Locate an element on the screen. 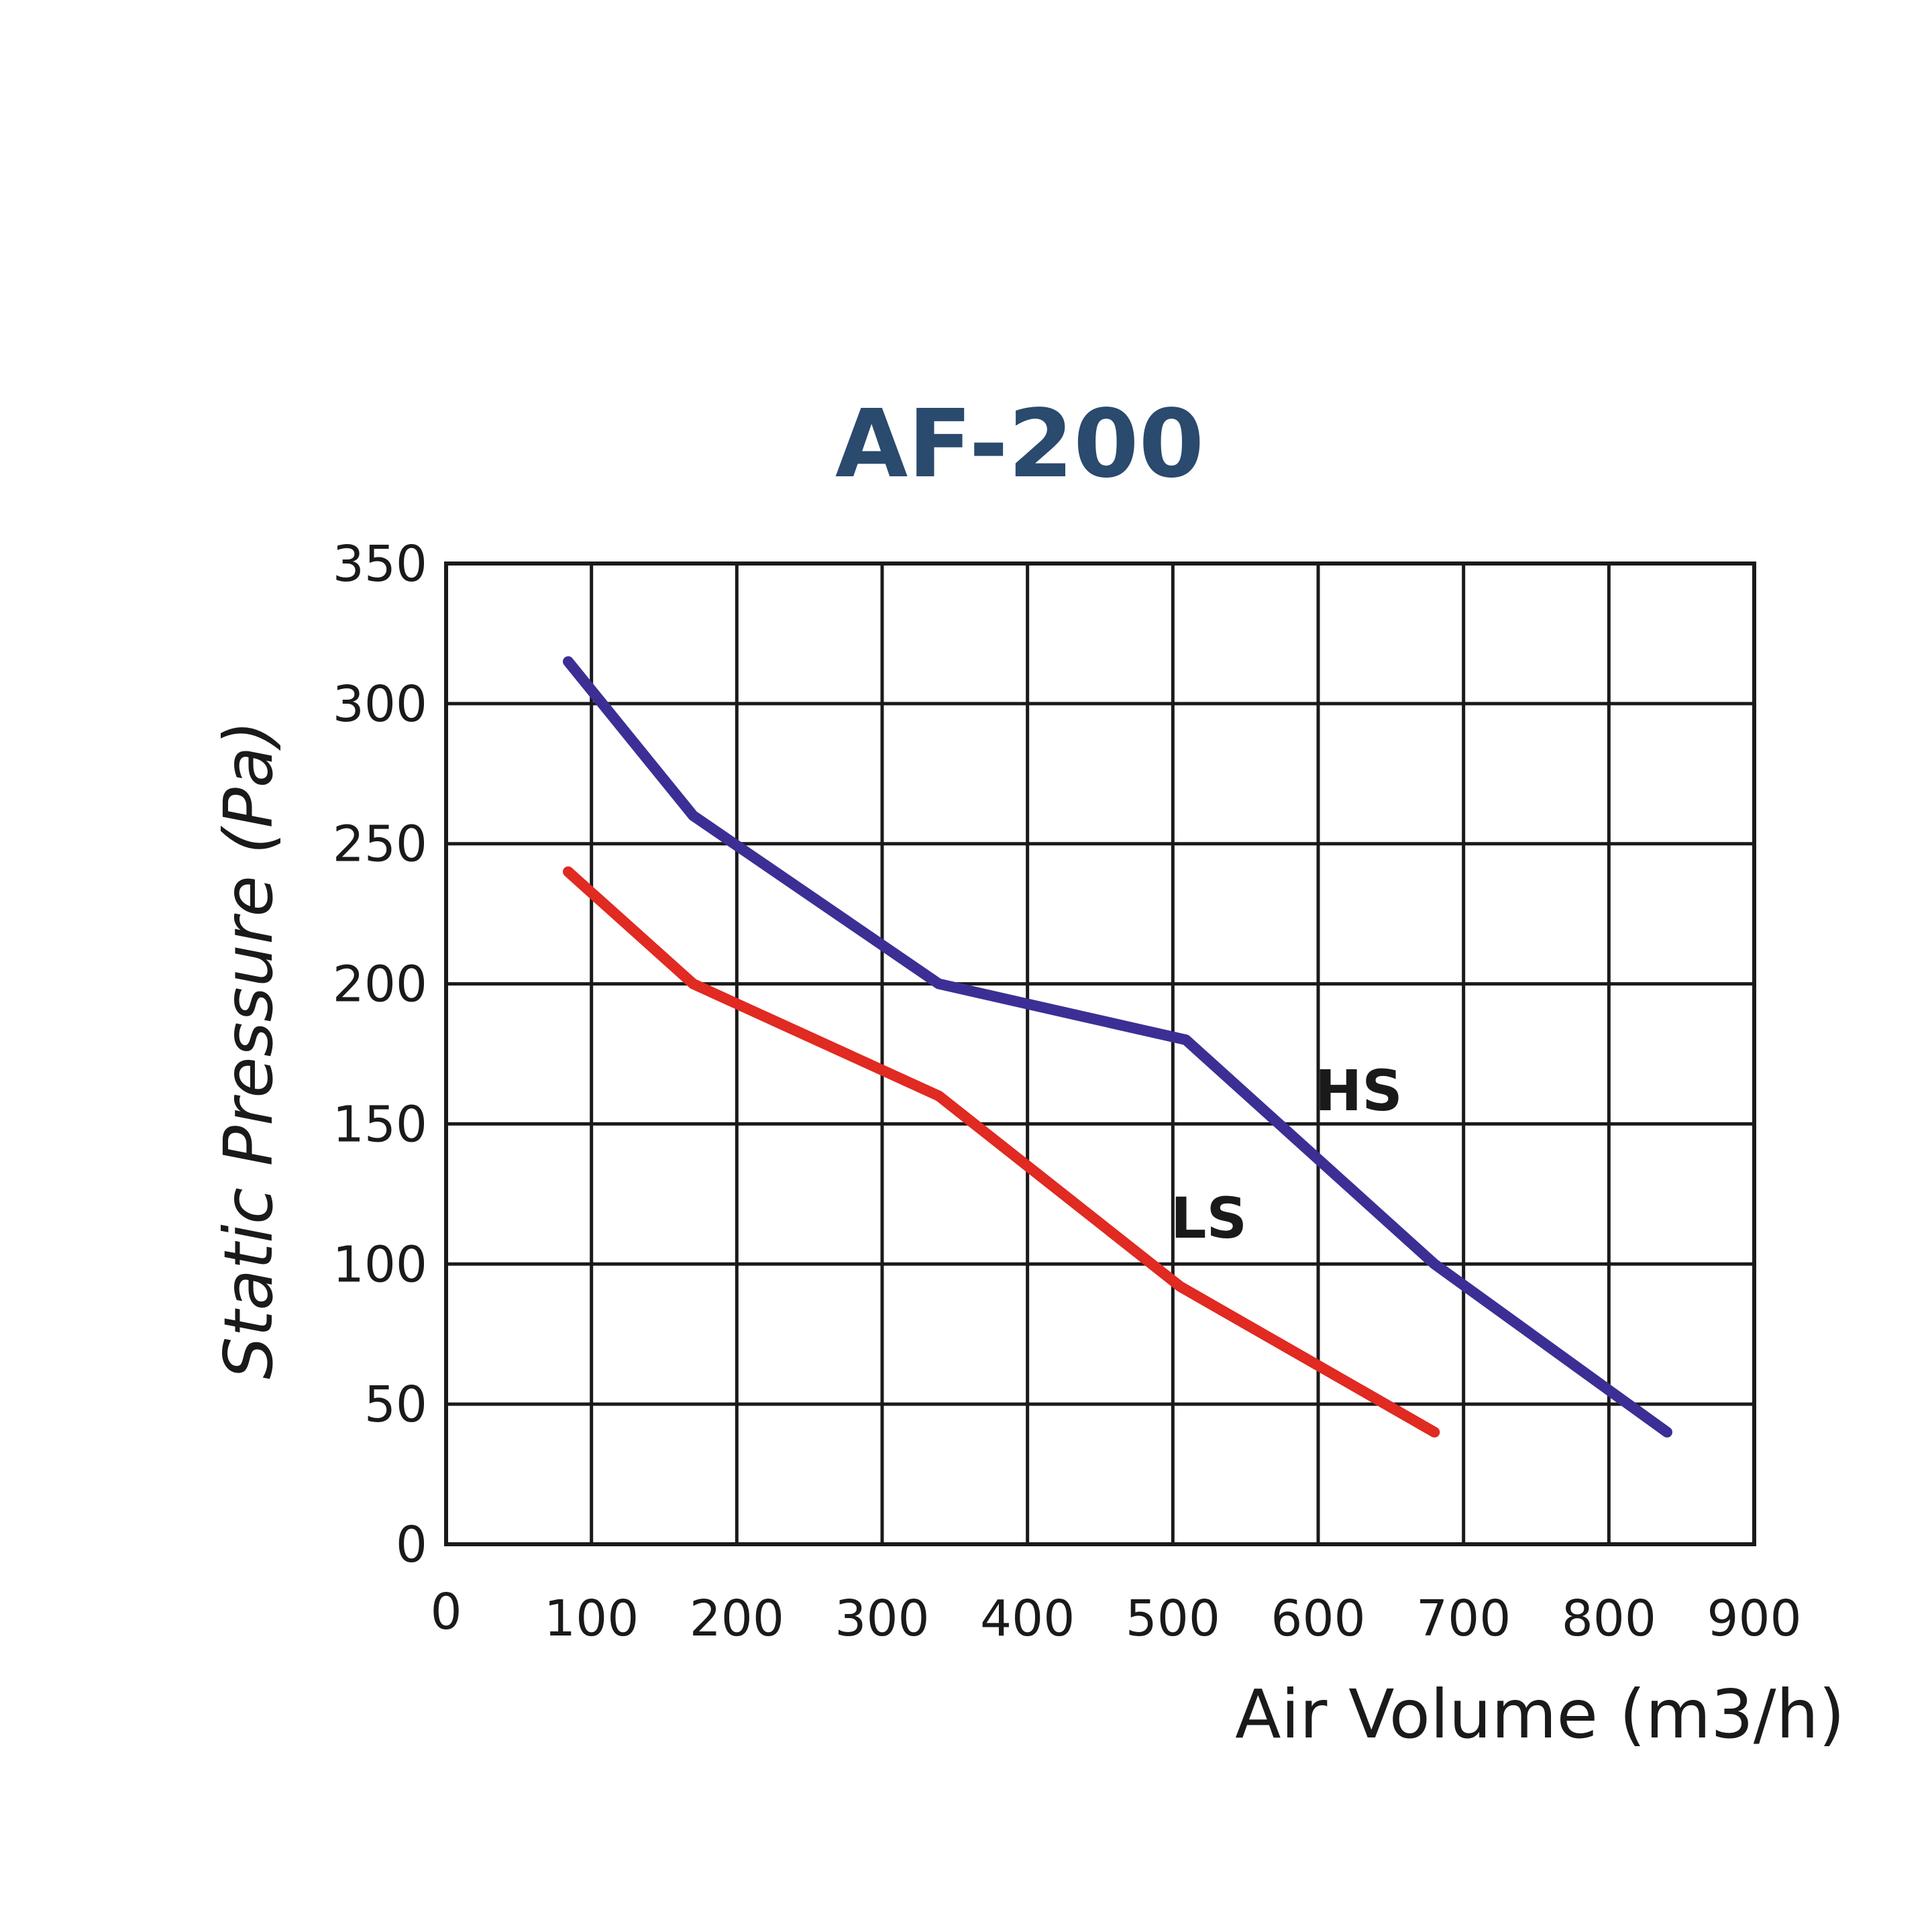  y-tick-label: 150 is located at coordinates (380, 1124).